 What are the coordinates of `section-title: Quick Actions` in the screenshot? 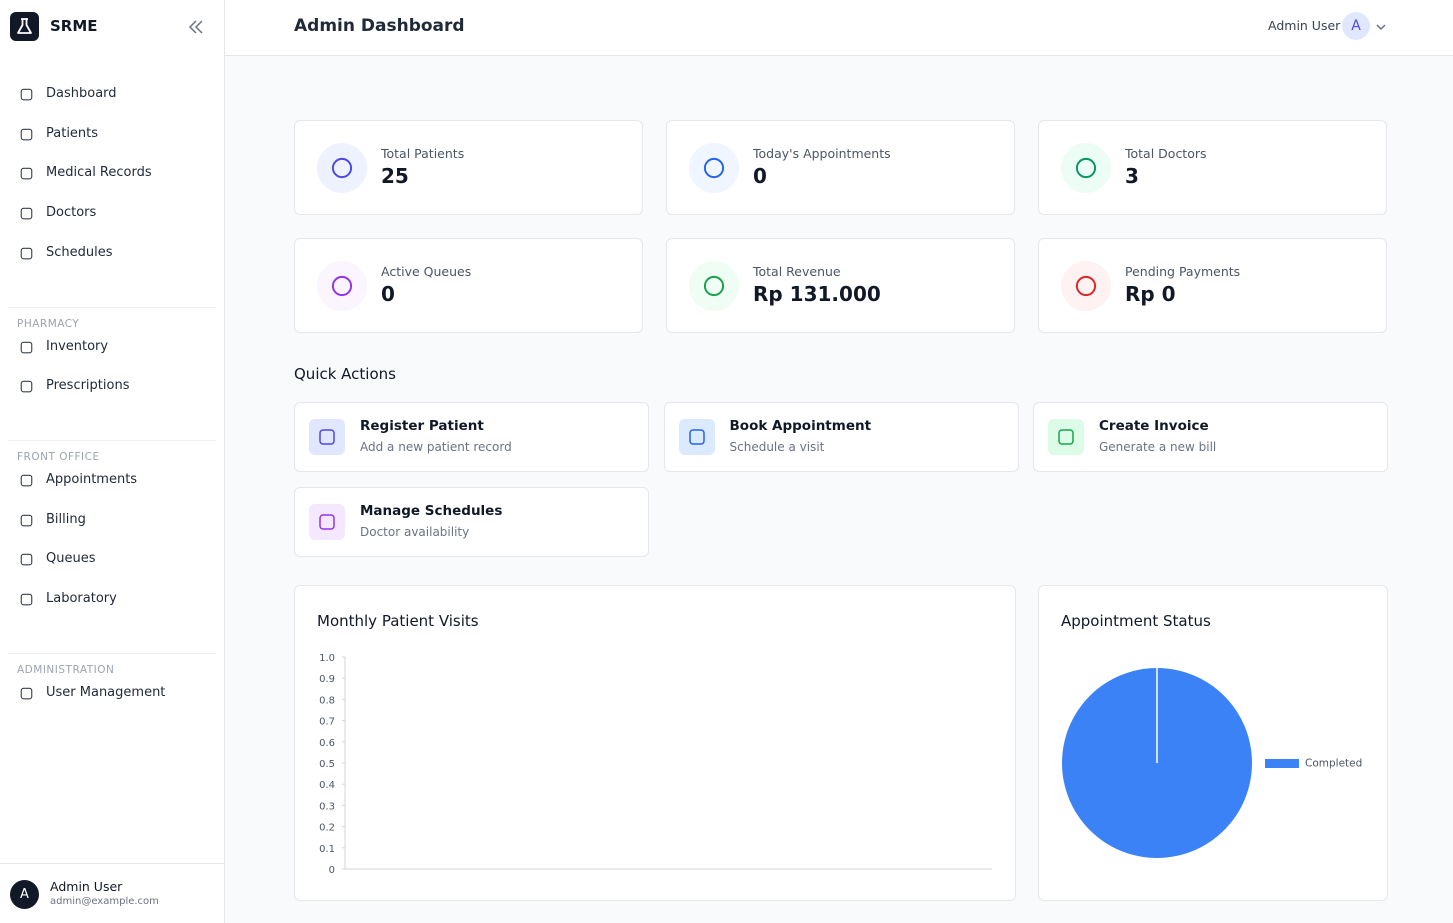 It's located at (345, 374).